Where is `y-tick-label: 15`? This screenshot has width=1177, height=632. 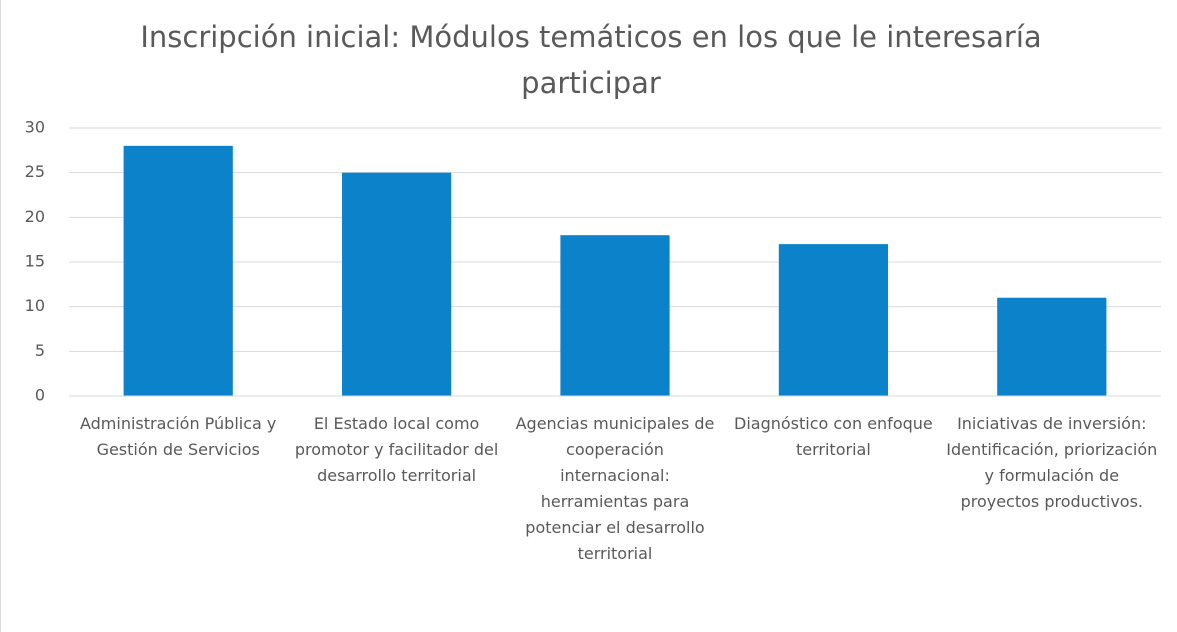 y-tick-label: 15 is located at coordinates (35, 261).